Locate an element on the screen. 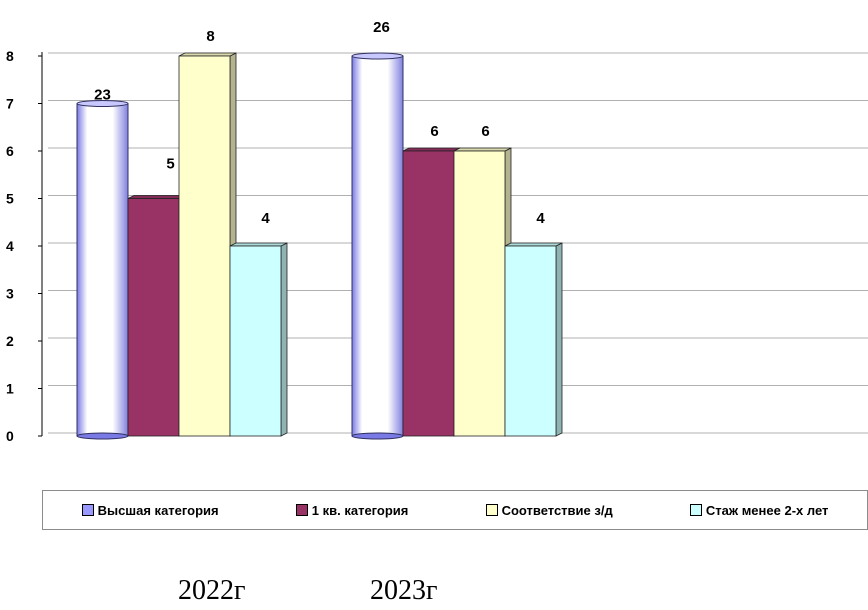 The image size is (868, 610). legend-item-sootvetstvie: Соответствие з/д is located at coordinates (549, 510).